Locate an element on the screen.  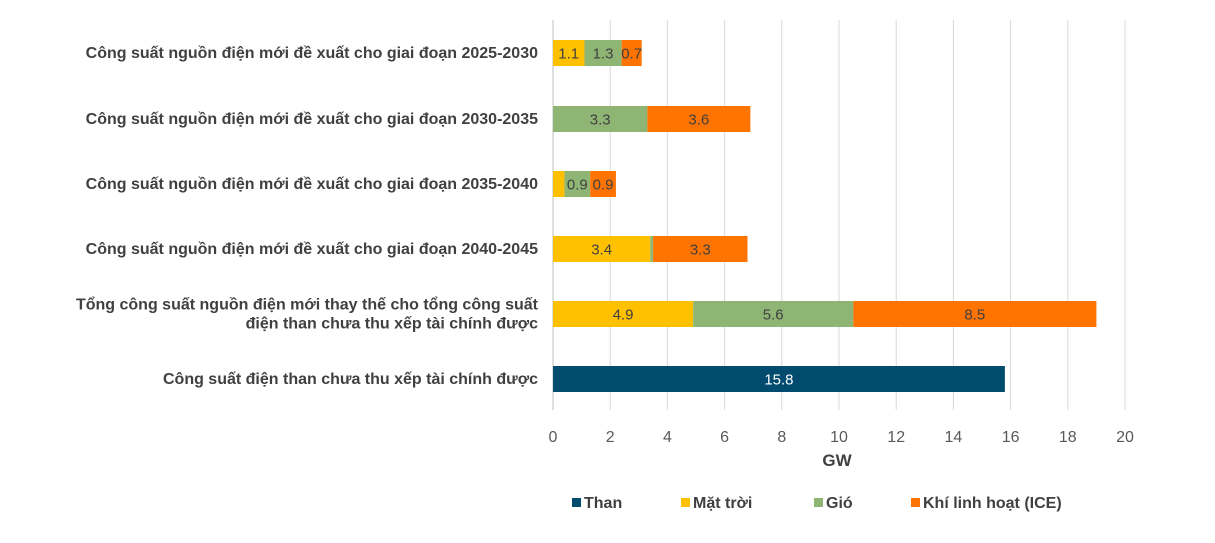
data-label: 3.6 is located at coordinates (698, 120).